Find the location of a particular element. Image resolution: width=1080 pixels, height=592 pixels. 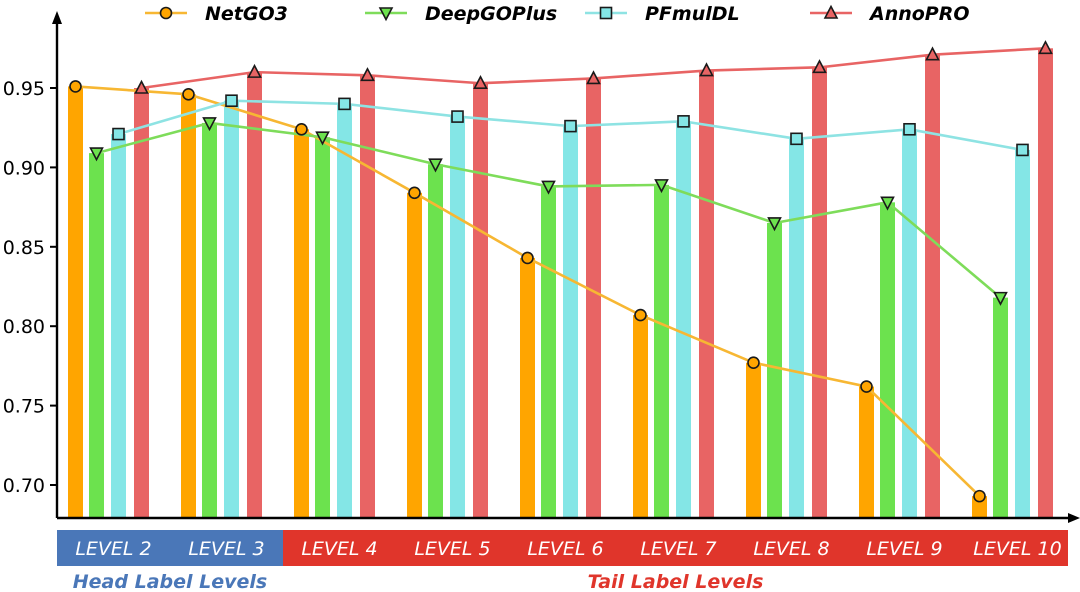

y-tick-label: 0.75 is located at coordinates (24, 407).